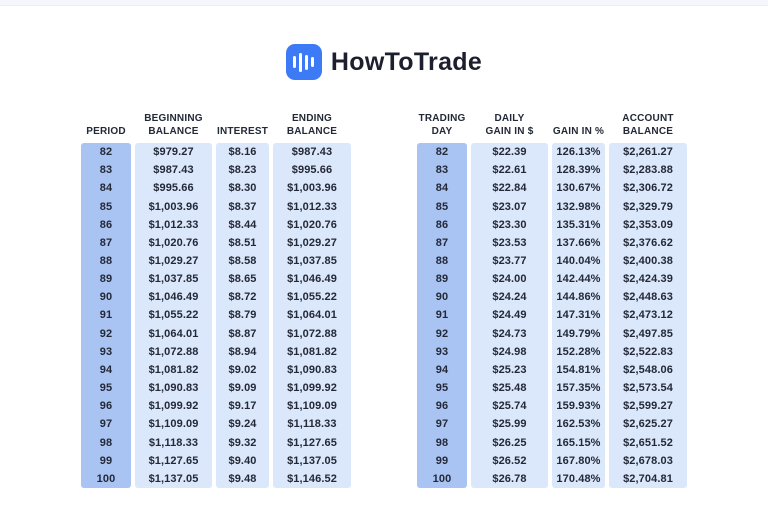  What do you see at coordinates (242, 242) in the screenshot?
I see `table-cell: $8.51` at bounding box center [242, 242].